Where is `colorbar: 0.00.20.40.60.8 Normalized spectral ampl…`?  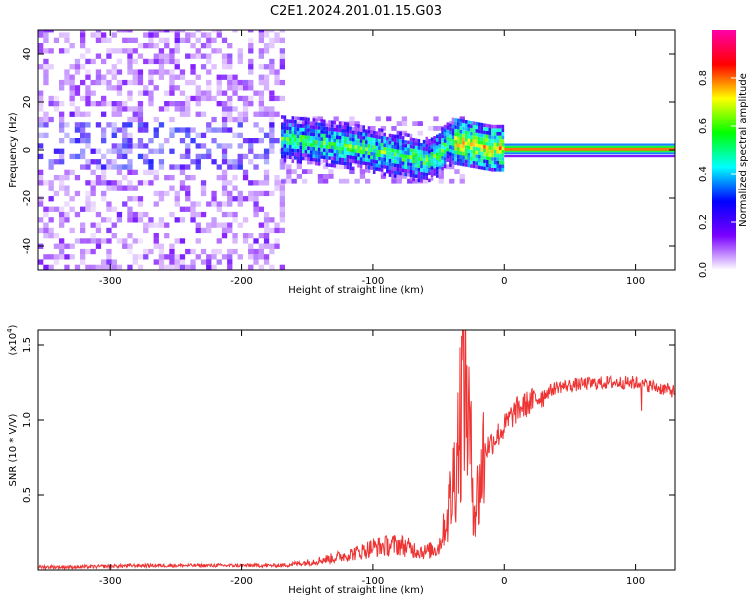
colorbar: 0.00.20.40.60.8 Normalized spectral ampl… is located at coordinates (723, 154).